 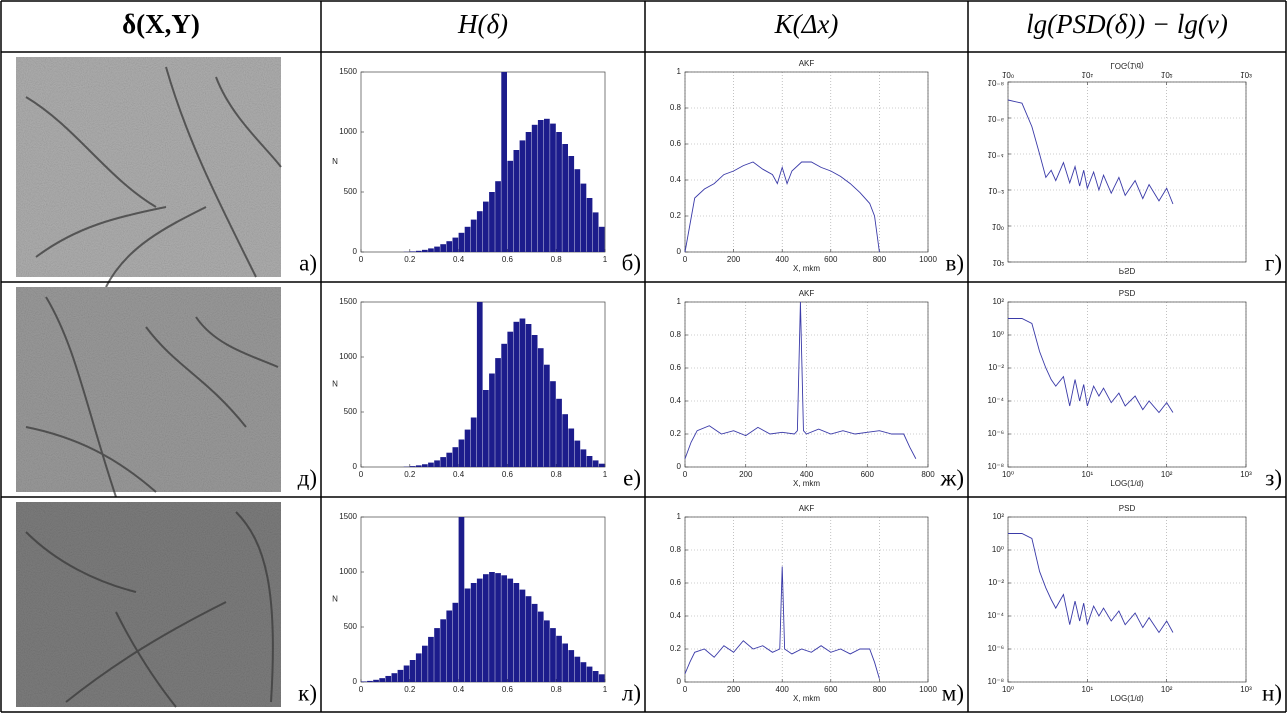 What do you see at coordinates (676, 615) in the screenshot?
I see `y-tick-label: 0.4` at bounding box center [676, 615].